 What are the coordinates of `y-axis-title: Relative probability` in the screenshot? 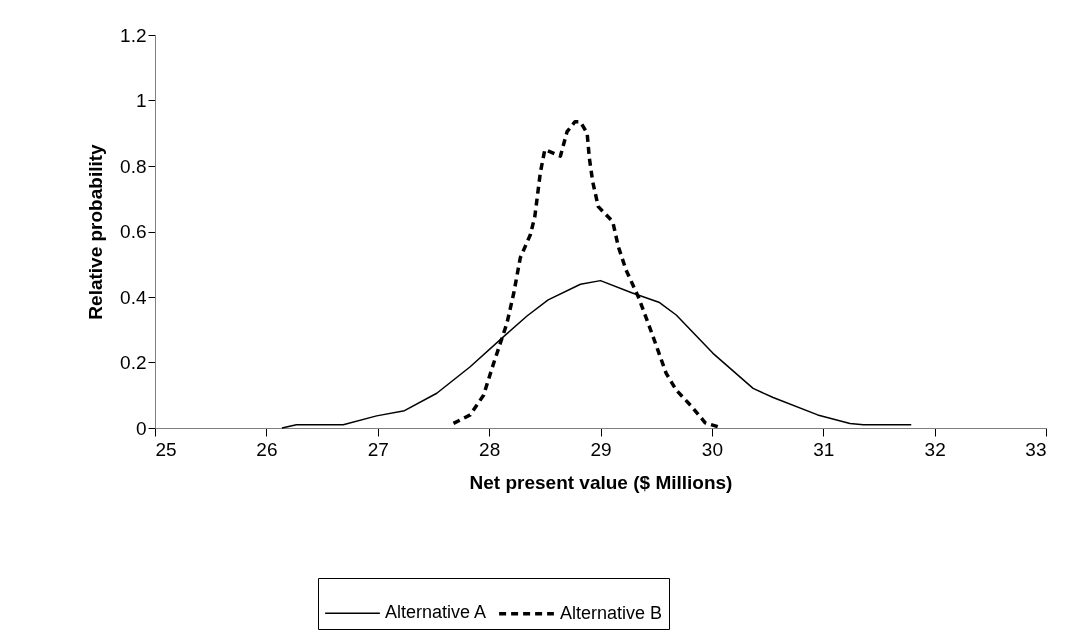 It's located at (96, 231).